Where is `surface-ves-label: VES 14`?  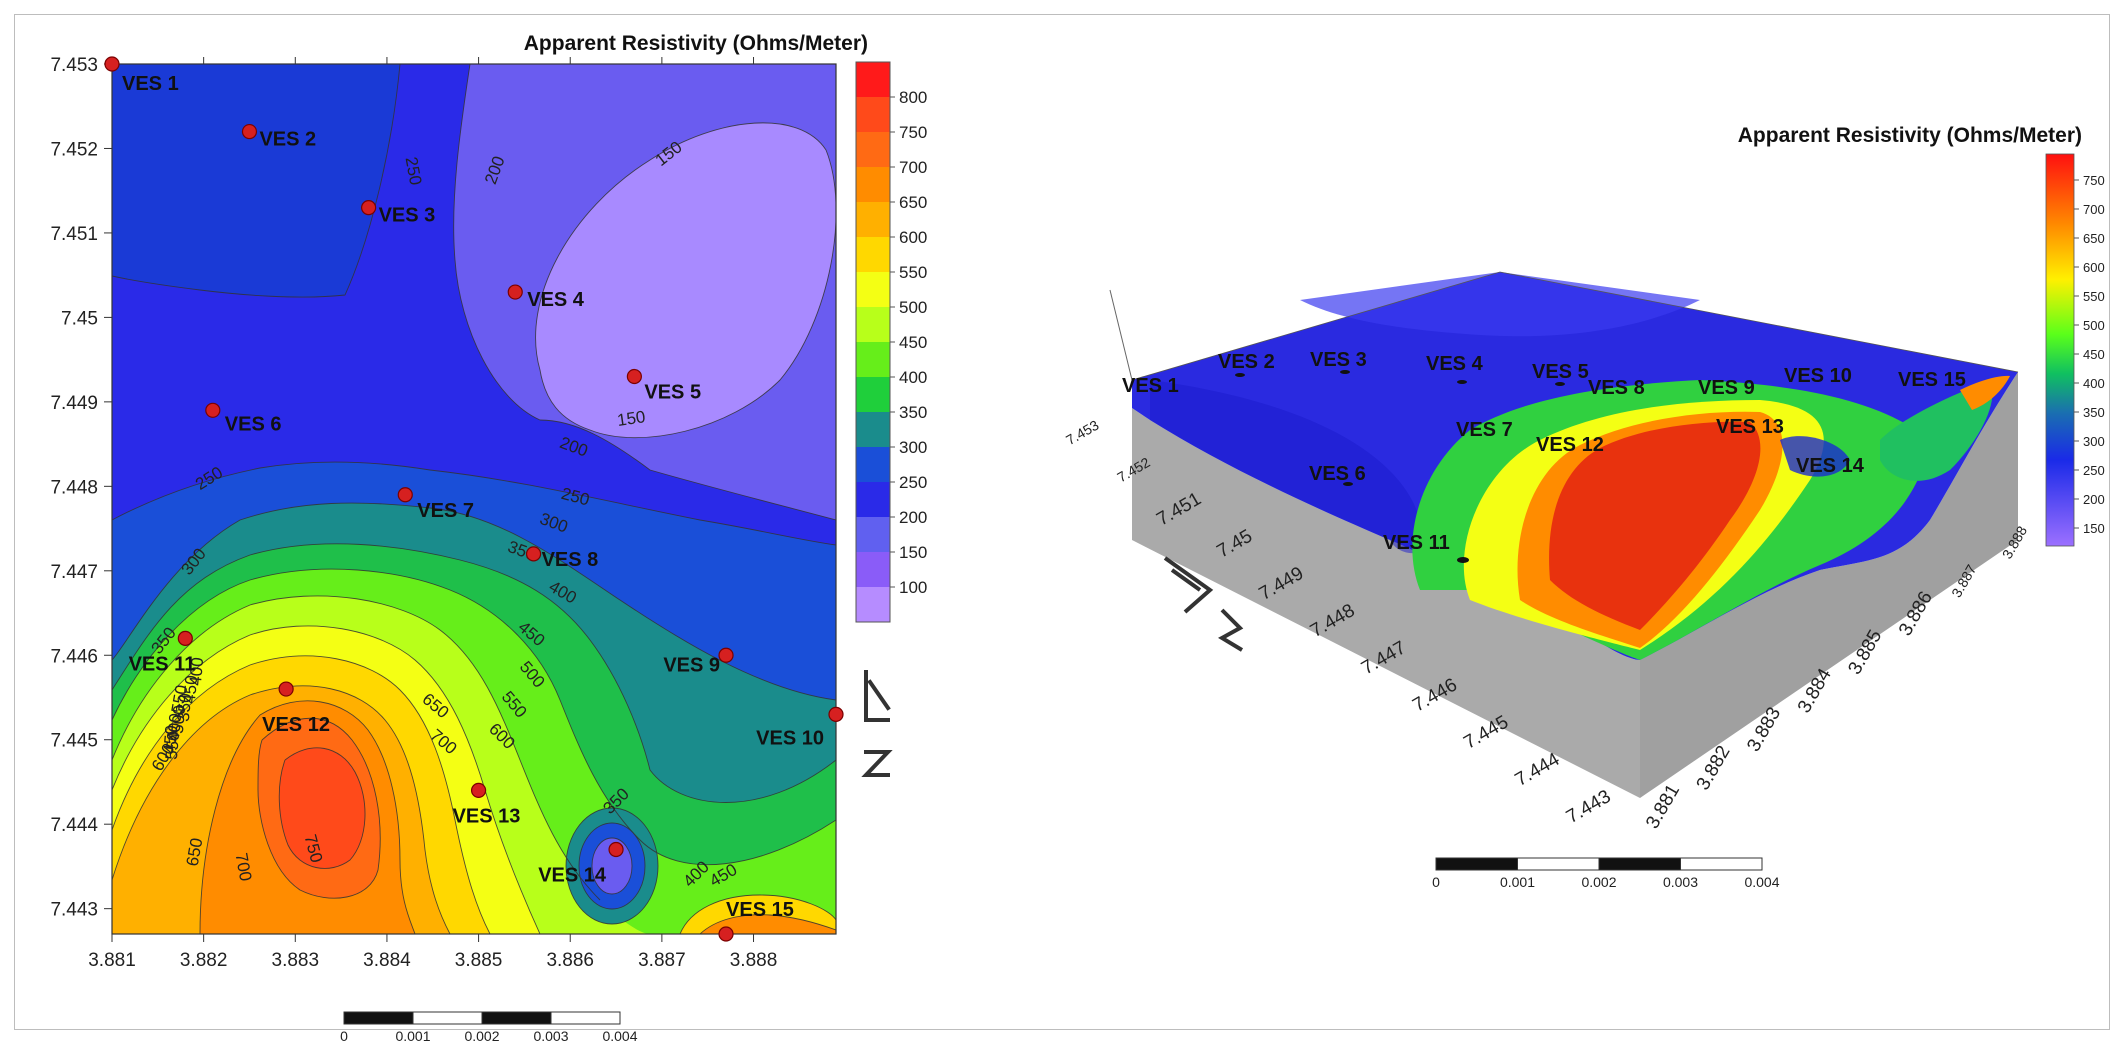 surface-ves-label: VES 14 is located at coordinates (1830, 466).